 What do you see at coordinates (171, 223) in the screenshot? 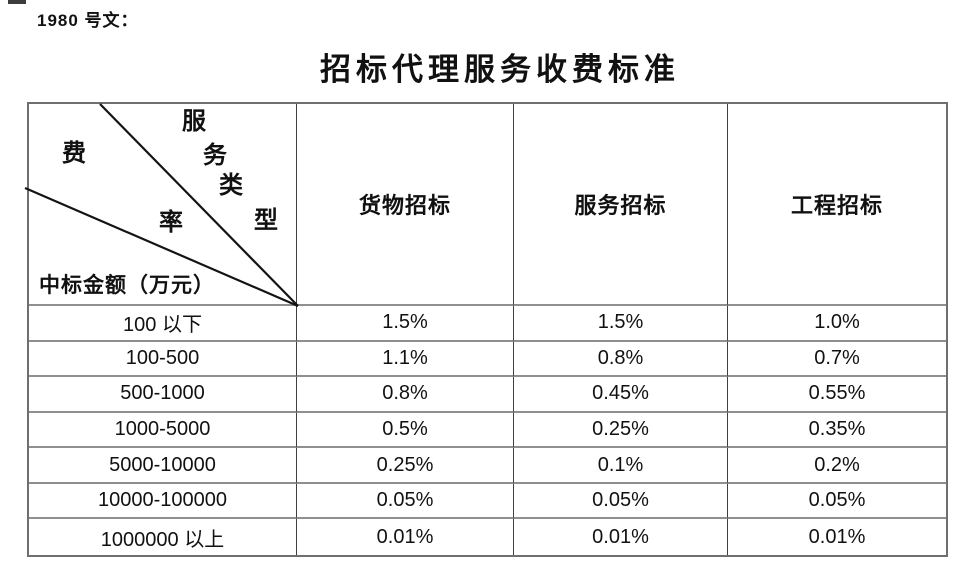
I see `corner-fee-char: 率` at bounding box center [171, 223].